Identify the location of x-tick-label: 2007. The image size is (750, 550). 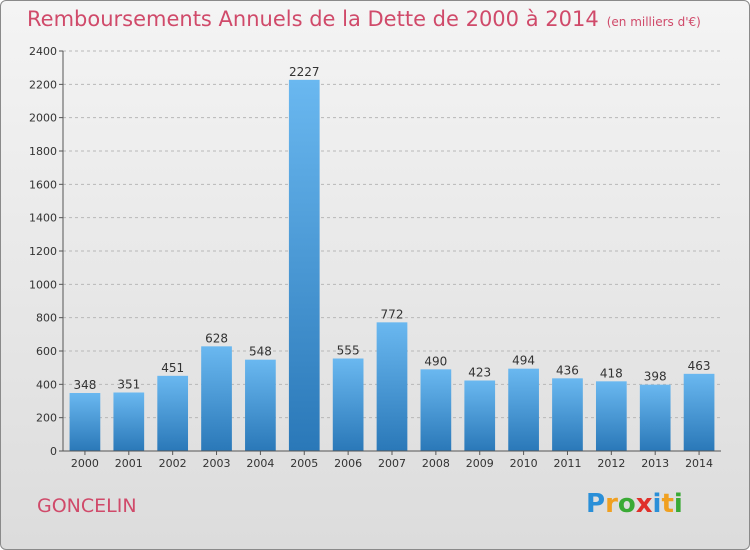
(392, 463).